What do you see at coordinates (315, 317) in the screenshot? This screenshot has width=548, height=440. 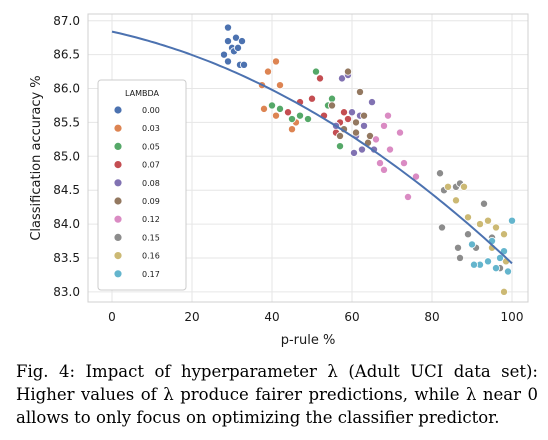 I see `x-axis-ticks: 0 20 40 60 80 100` at bounding box center [315, 317].